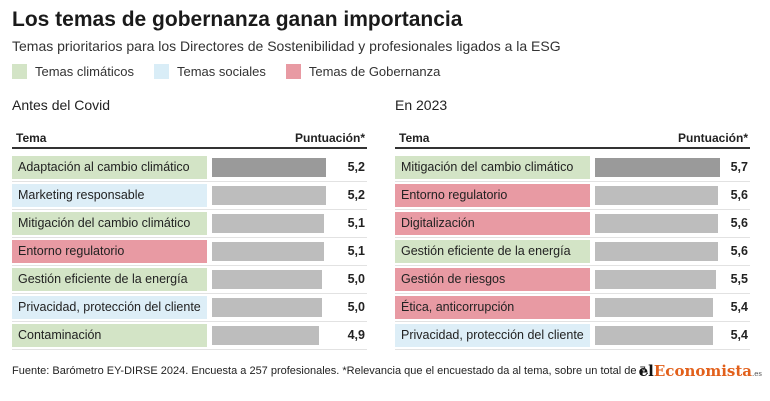  Describe the element at coordinates (293, 71) in the screenshot. I see `legend-swatch-gobernanza` at that location.